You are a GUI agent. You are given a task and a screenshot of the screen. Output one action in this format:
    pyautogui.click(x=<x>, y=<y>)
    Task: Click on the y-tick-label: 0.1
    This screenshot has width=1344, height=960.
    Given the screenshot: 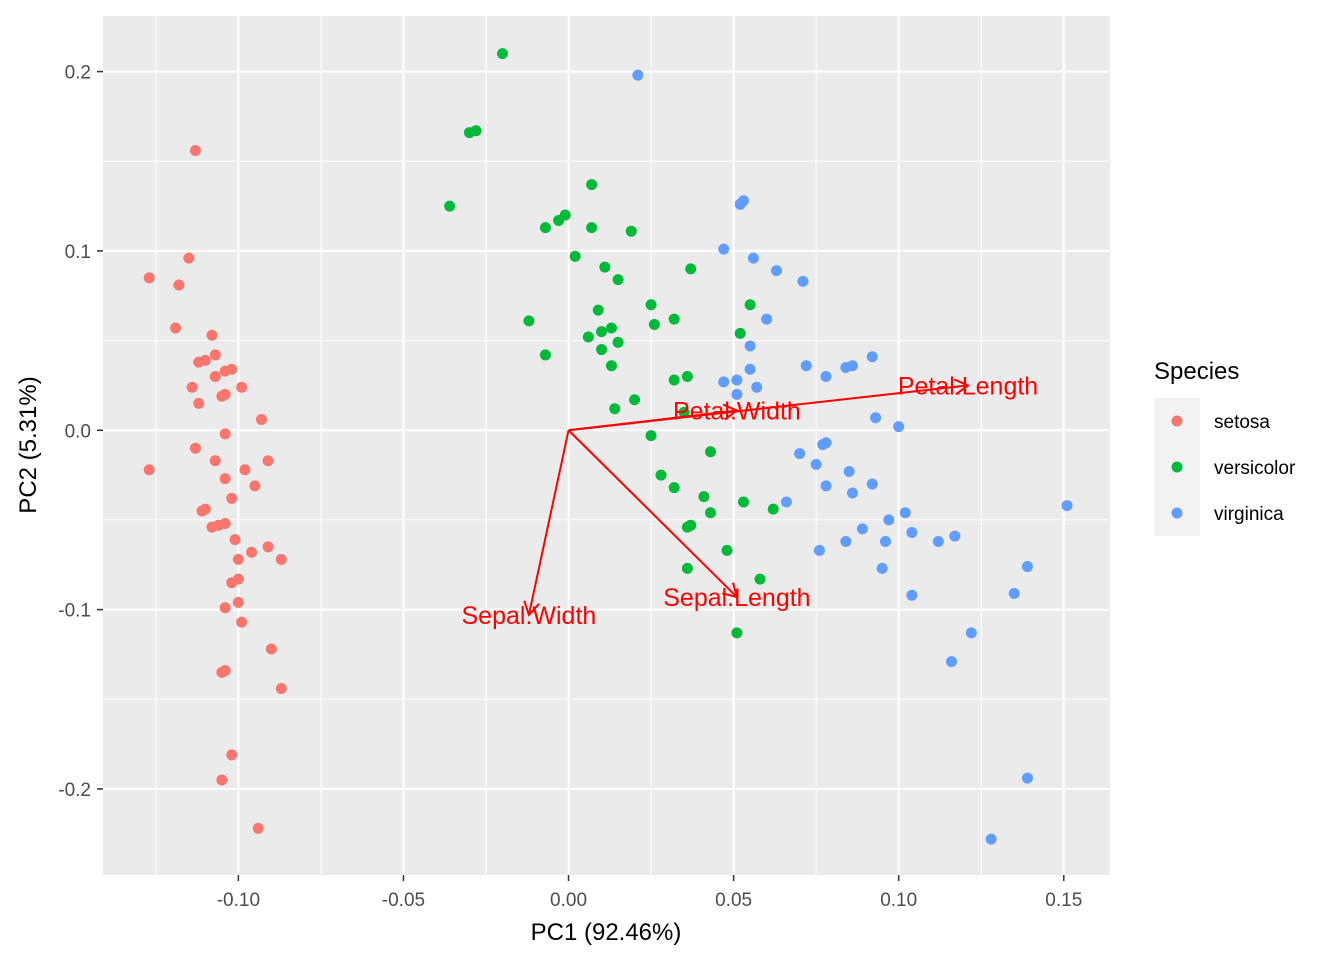 What is the action you would take?
    pyautogui.click(x=78, y=252)
    